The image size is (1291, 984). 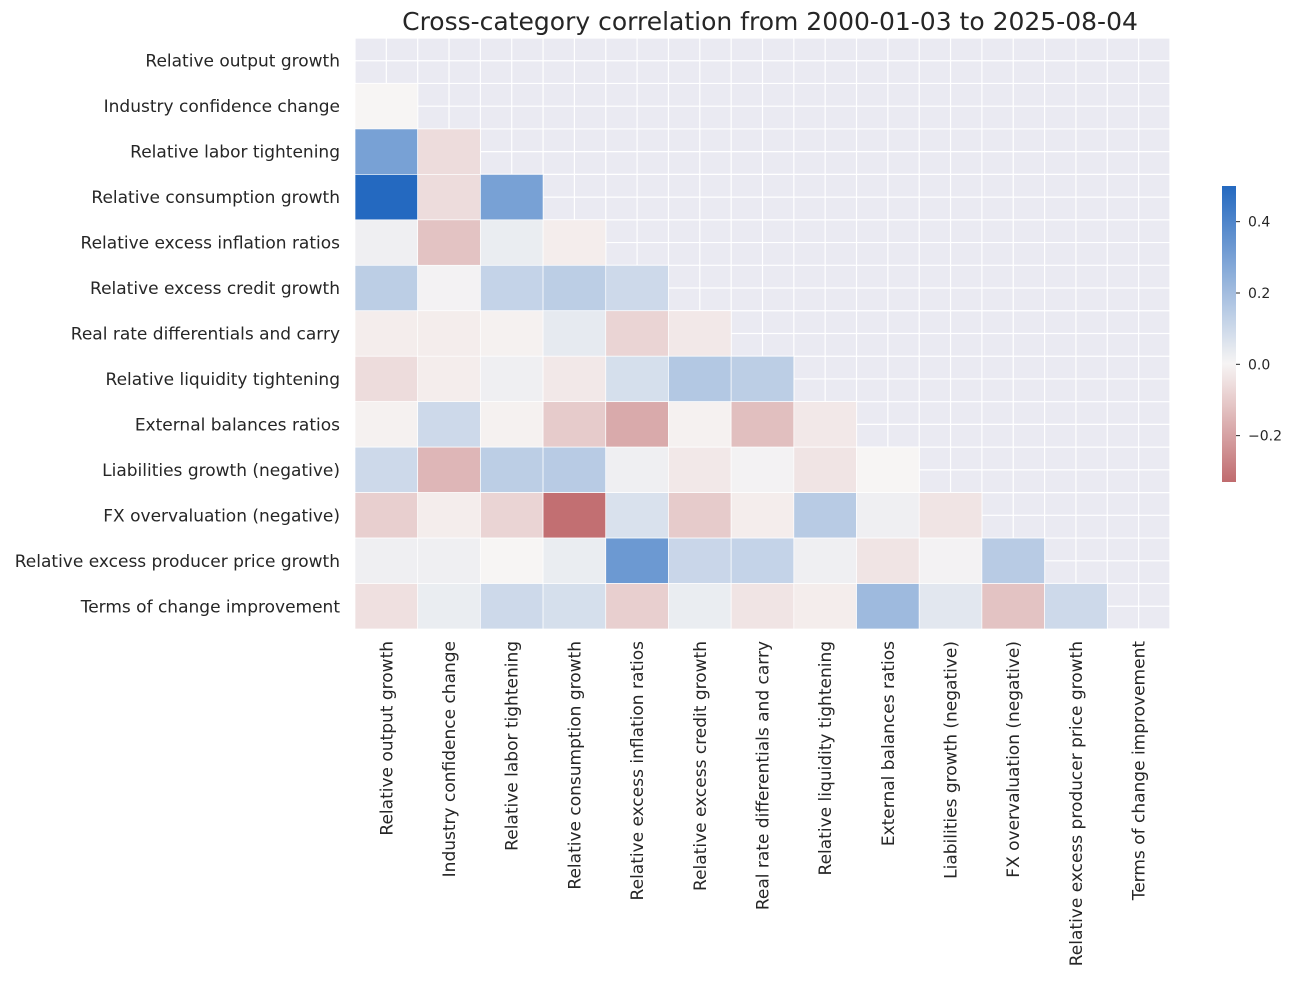 What do you see at coordinates (889, 743) in the screenshot?
I see `x-tick-label: External balances ratios` at bounding box center [889, 743].